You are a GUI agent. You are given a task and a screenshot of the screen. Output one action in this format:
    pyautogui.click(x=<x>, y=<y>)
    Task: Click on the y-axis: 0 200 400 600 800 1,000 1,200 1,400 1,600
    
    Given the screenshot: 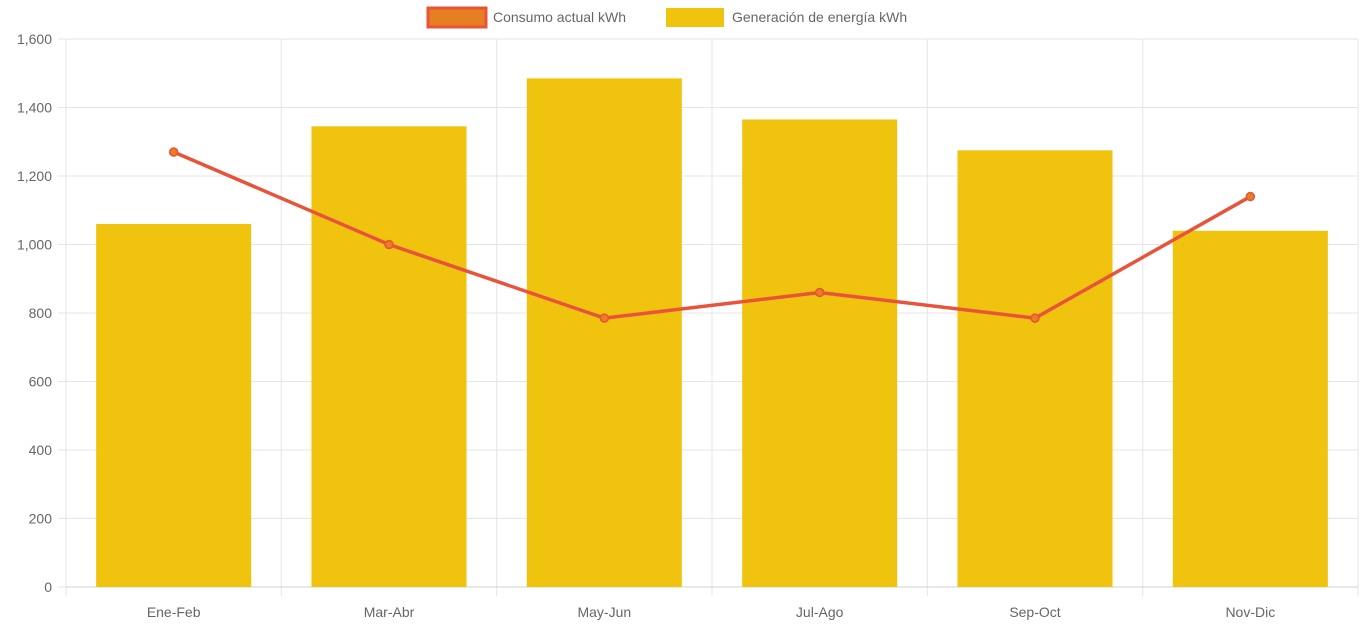 What is the action you would take?
    pyautogui.click(x=34, y=313)
    